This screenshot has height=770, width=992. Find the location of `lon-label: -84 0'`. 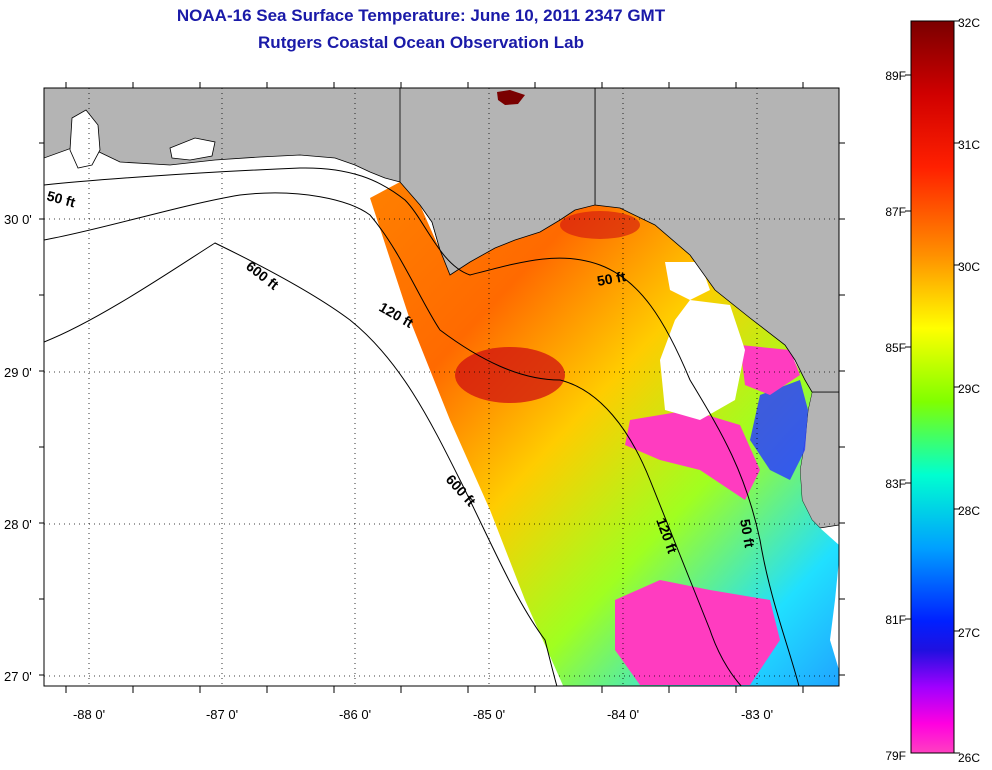

lon-label: -84 0' is located at coordinates (623, 714).